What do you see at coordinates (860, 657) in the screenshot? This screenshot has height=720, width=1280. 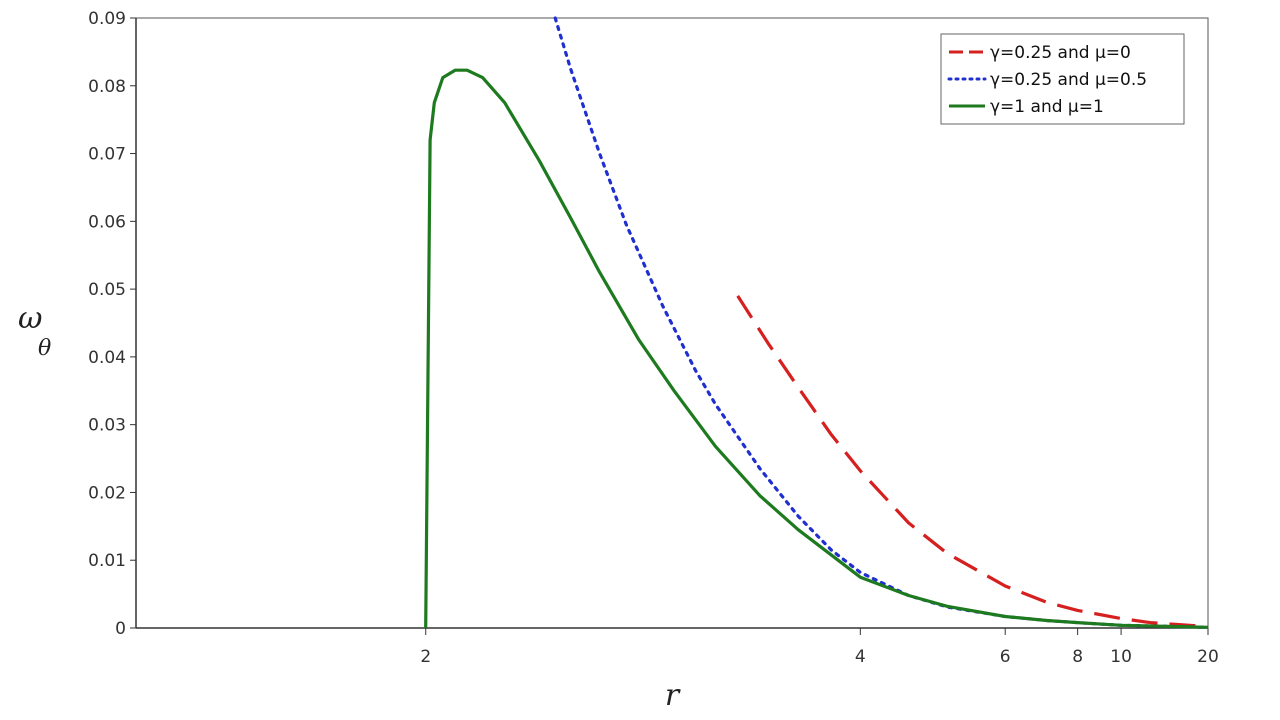 I see `x-tick-label: 4` at bounding box center [860, 657].